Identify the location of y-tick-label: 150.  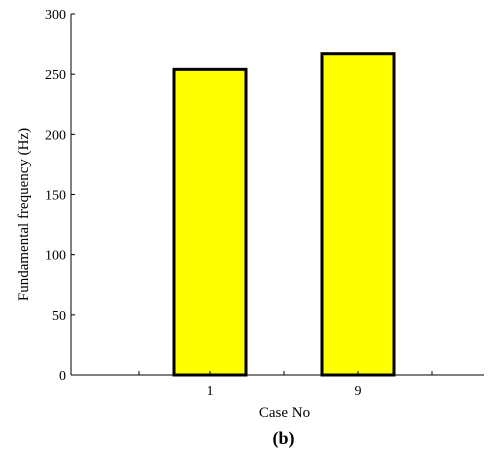
(55, 196).